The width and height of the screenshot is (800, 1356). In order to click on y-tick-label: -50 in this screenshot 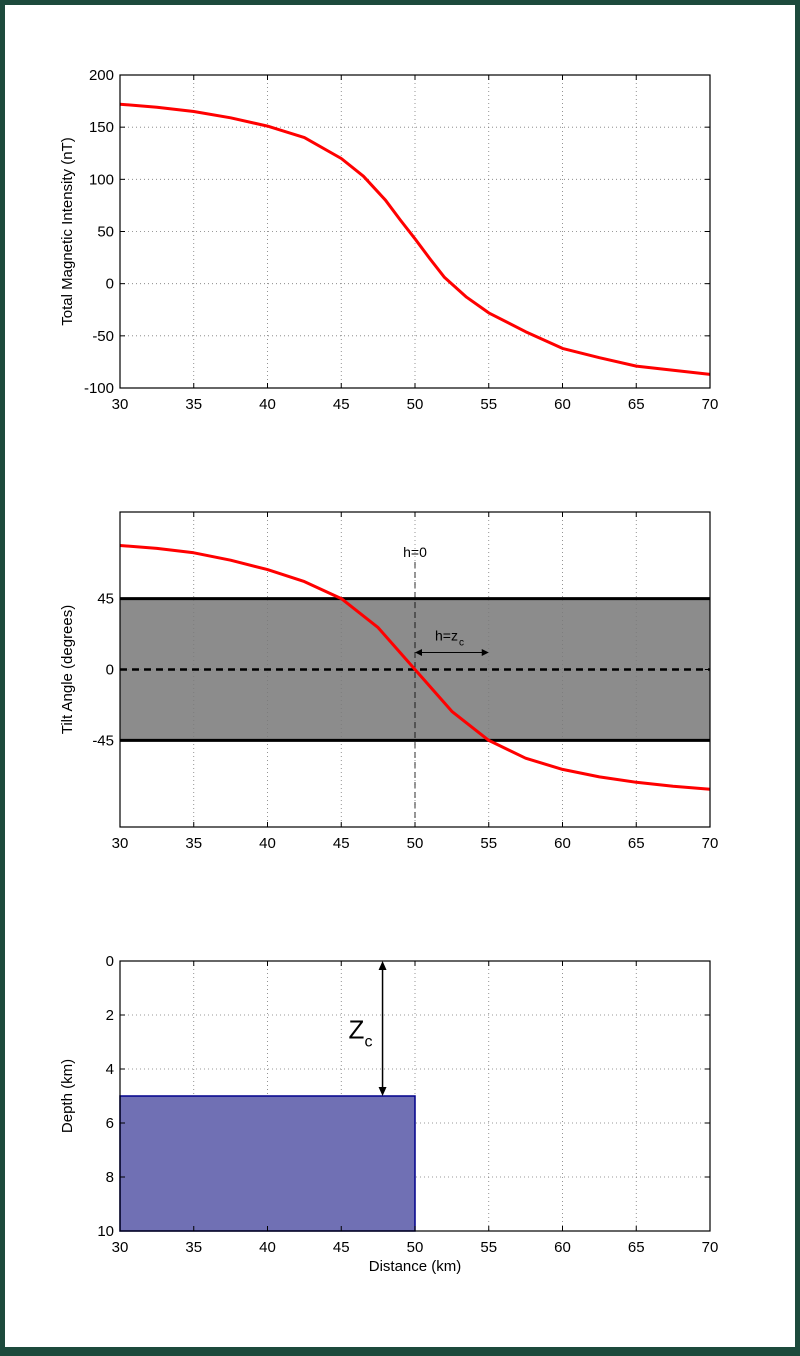, I will do `click(103, 336)`.